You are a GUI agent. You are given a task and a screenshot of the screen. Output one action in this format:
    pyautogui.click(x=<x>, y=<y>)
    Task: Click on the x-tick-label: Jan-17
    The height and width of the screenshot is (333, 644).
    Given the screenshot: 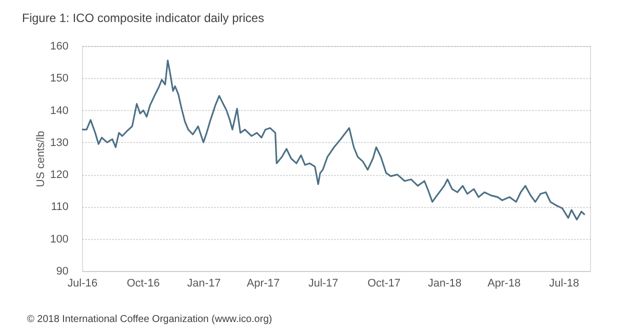 What is the action you would take?
    pyautogui.click(x=204, y=284)
    